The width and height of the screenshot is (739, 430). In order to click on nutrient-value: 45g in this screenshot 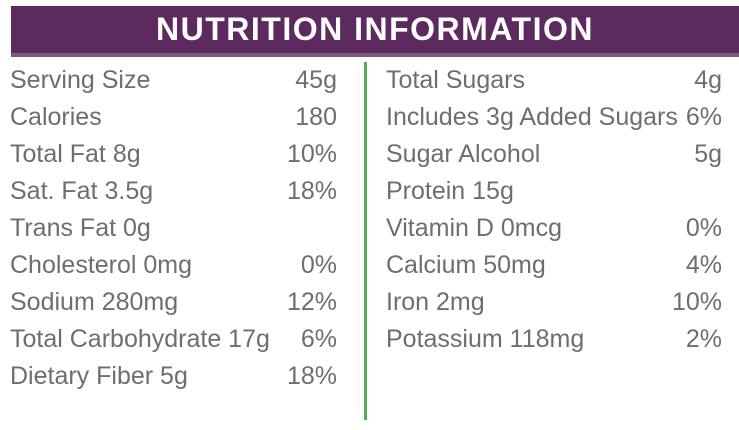, I will do `click(316, 80)`.